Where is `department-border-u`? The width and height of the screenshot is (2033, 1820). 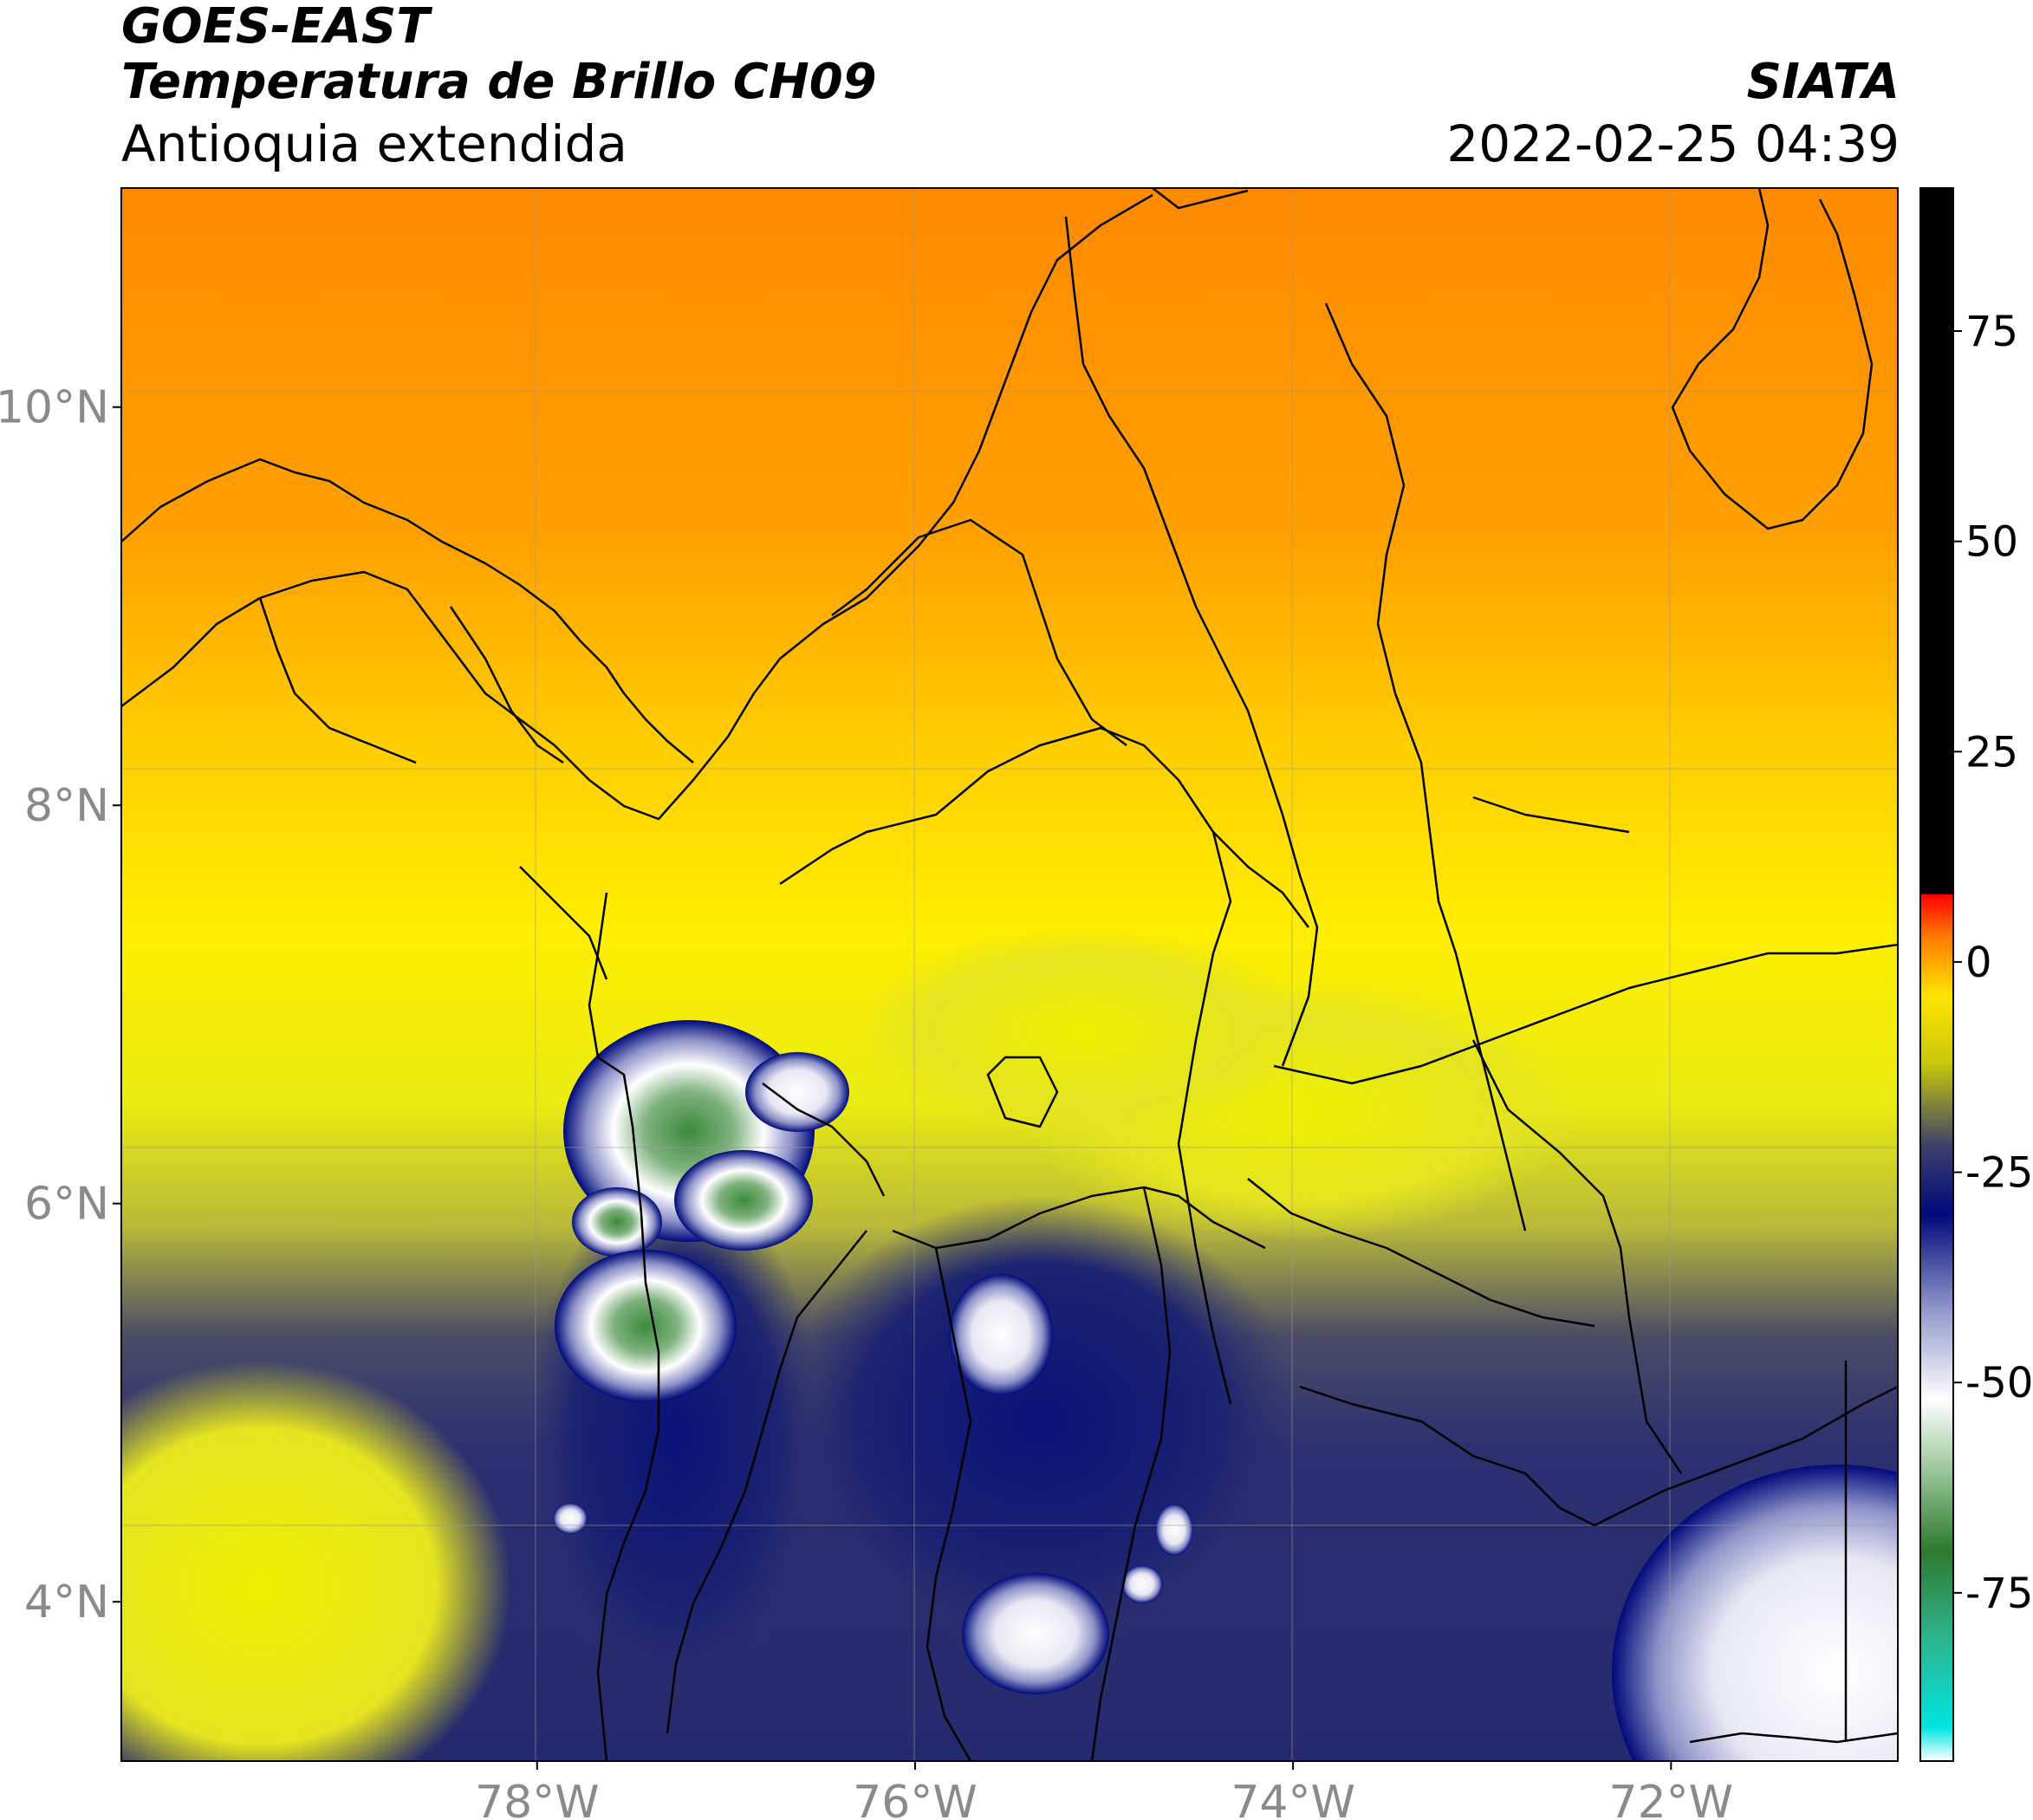 department-border-u is located at coordinates (563, 923).